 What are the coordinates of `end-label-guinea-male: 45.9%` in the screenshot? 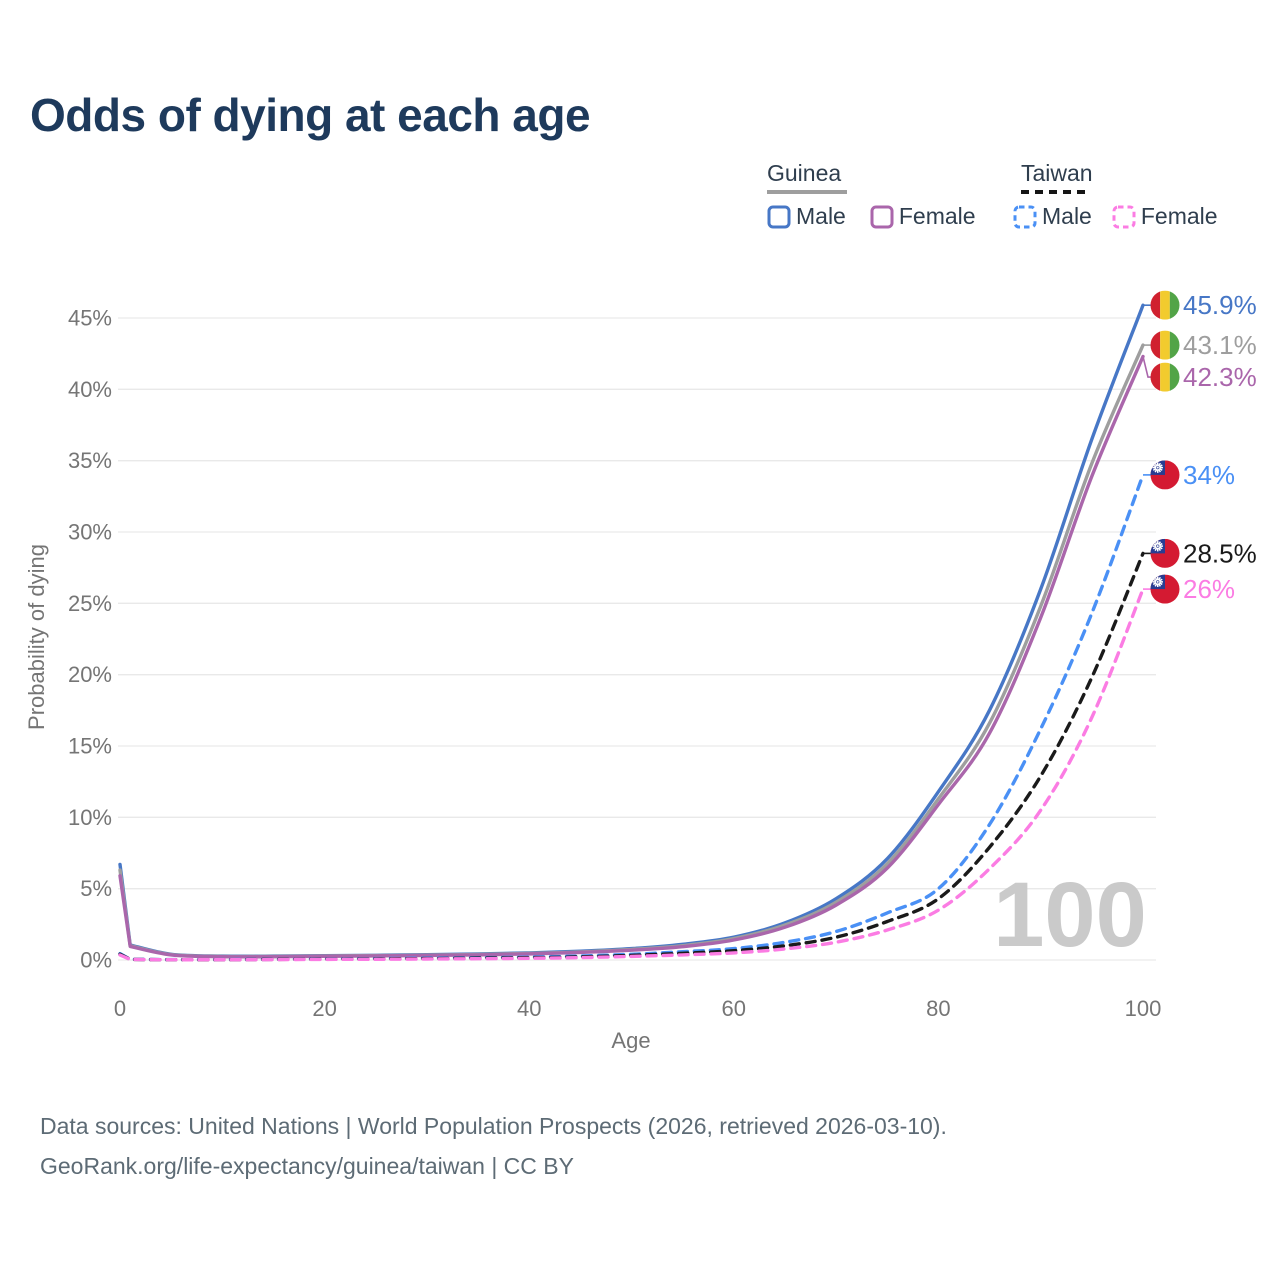 It's located at (1200, 305).